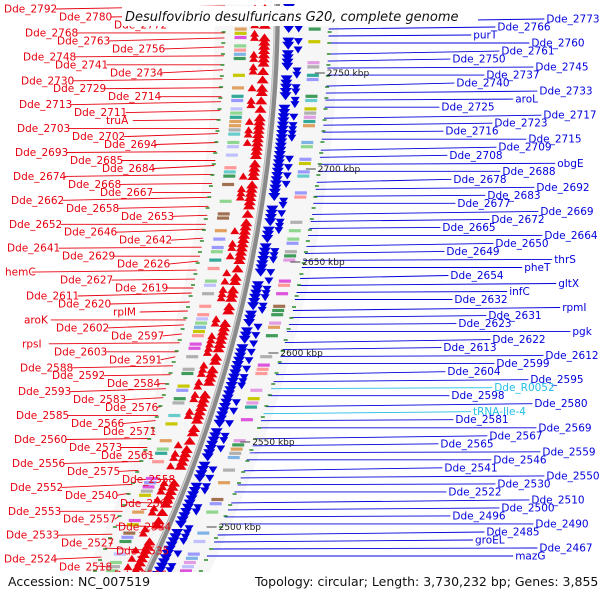  What do you see at coordinates (49, 57) in the screenshot?
I see `left-gene-label: Dde_2748` at bounding box center [49, 57].